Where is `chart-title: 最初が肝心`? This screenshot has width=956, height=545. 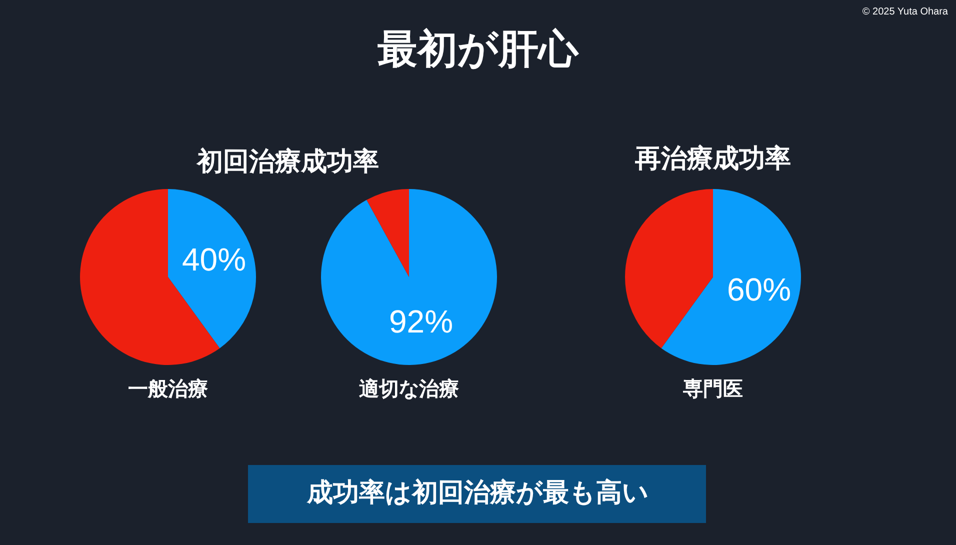 chart-title: 最初が肝心 is located at coordinates (479, 50).